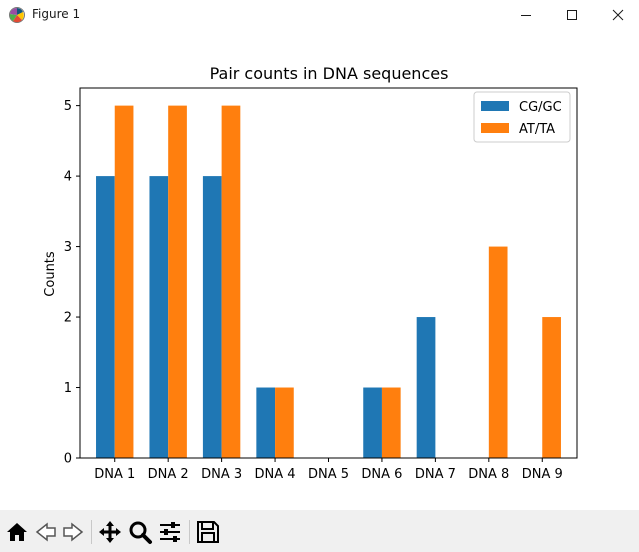  What do you see at coordinates (17, 15) in the screenshot?
I see `matplotlib-logo-icon` at bounding box center [17, 15].